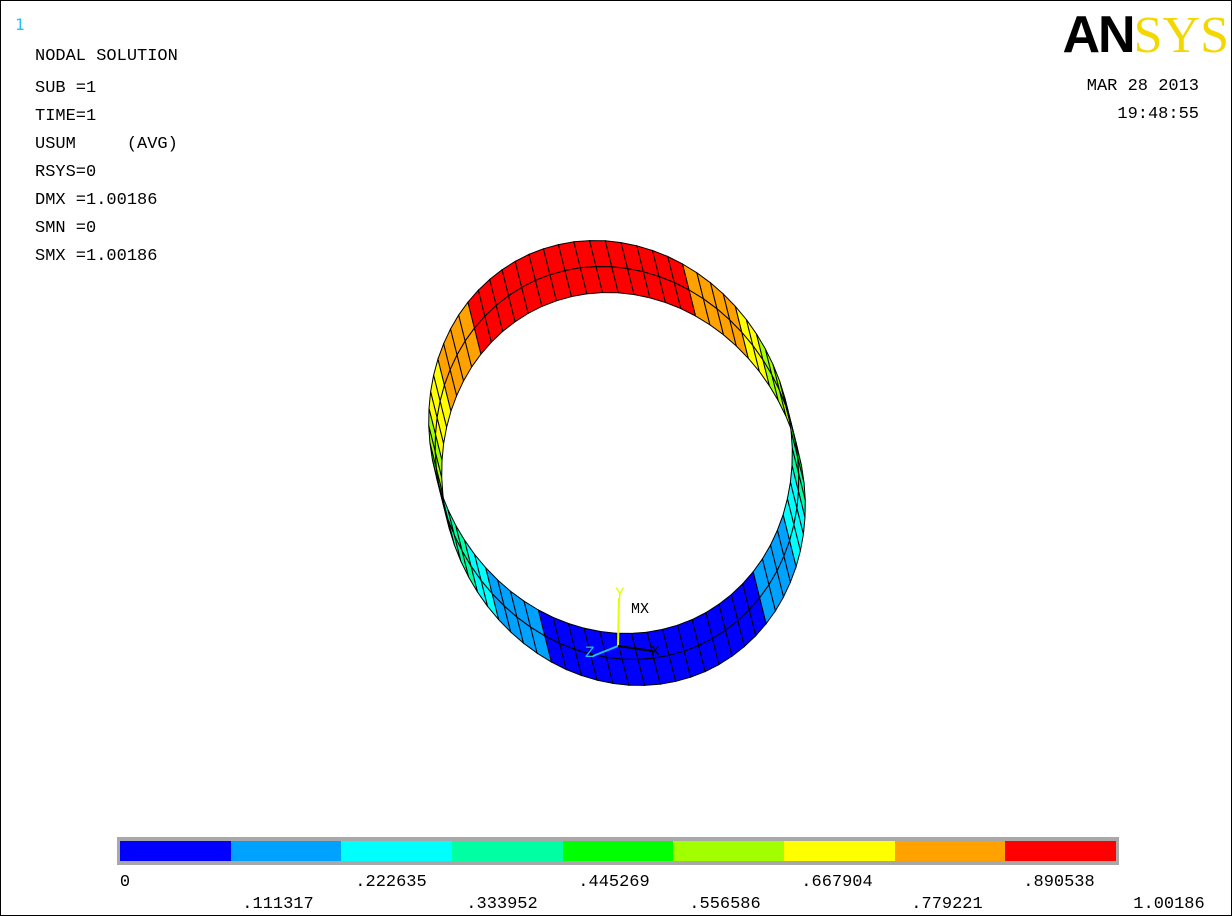  What do you see at coordinates (66, 172) in the screenshot?
I see `info-rsys: RSYS=0` at bounding box center [66, 172].